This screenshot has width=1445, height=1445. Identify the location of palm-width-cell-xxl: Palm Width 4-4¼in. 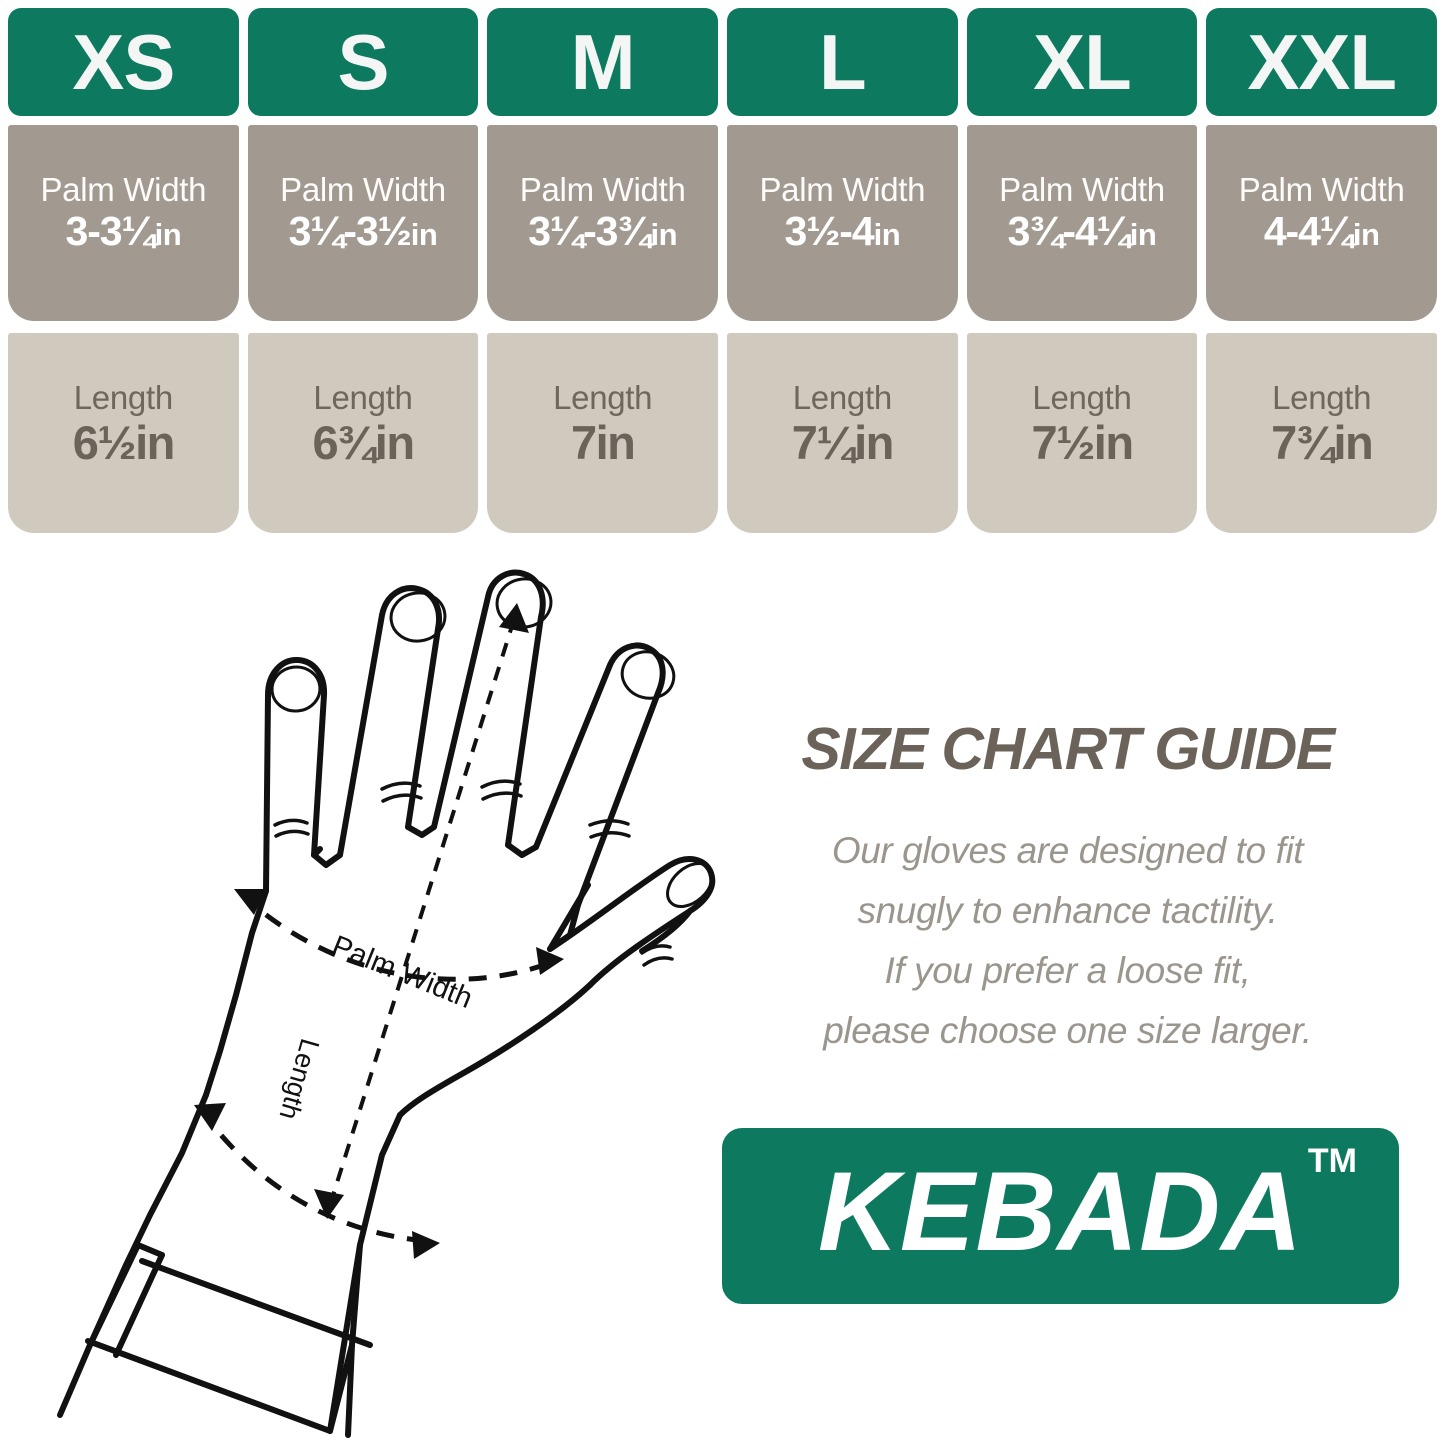
(1321, 223).